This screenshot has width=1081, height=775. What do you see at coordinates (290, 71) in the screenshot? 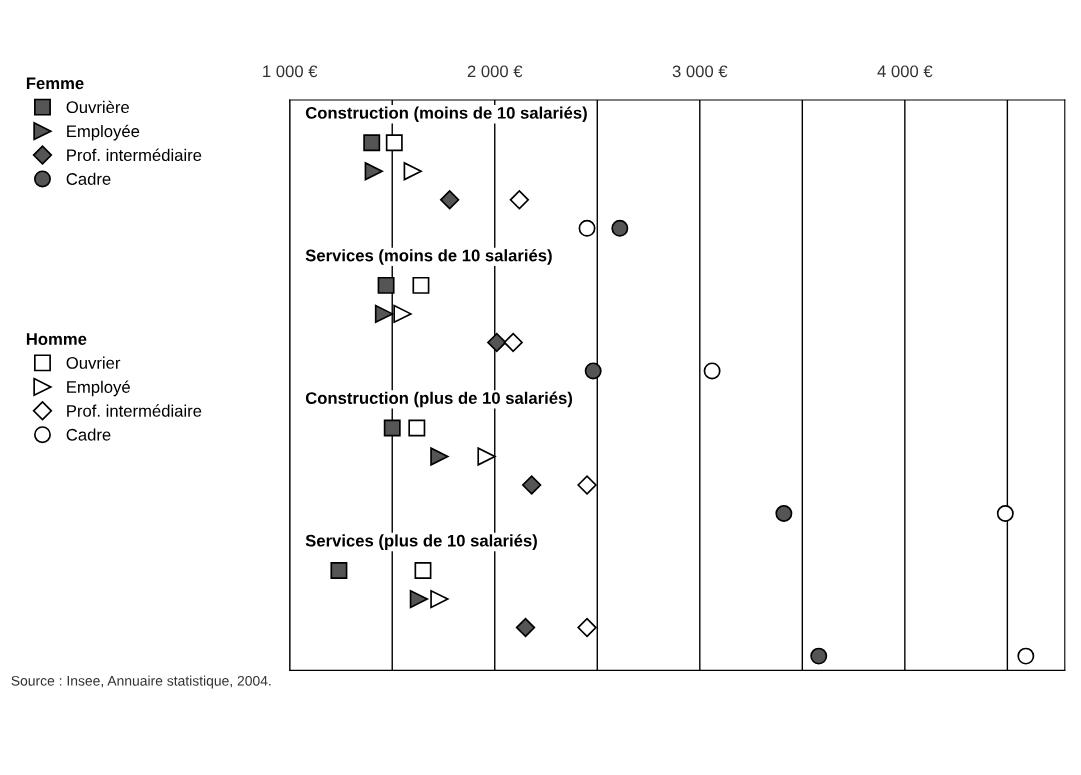
I see `x-tick-label: 1 000 €` at bounding box center [290, 71].